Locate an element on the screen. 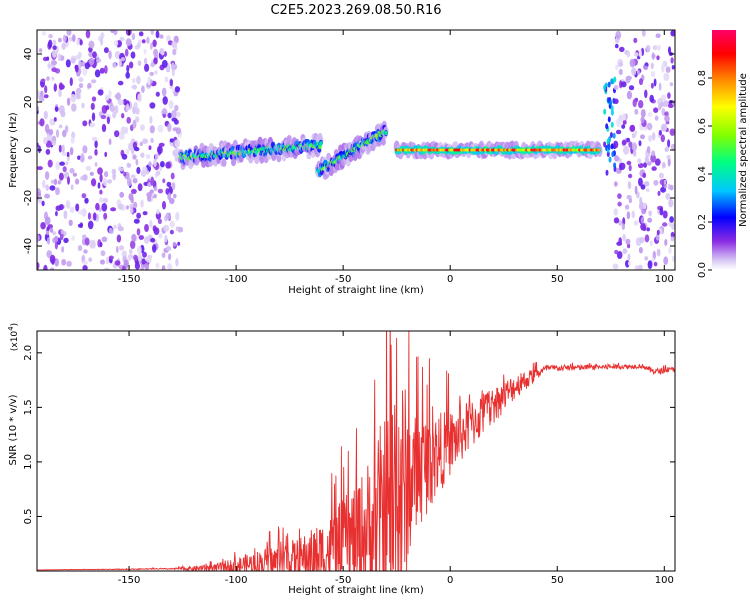  x-tick-label: -100 is located at coordinates (236, 279).